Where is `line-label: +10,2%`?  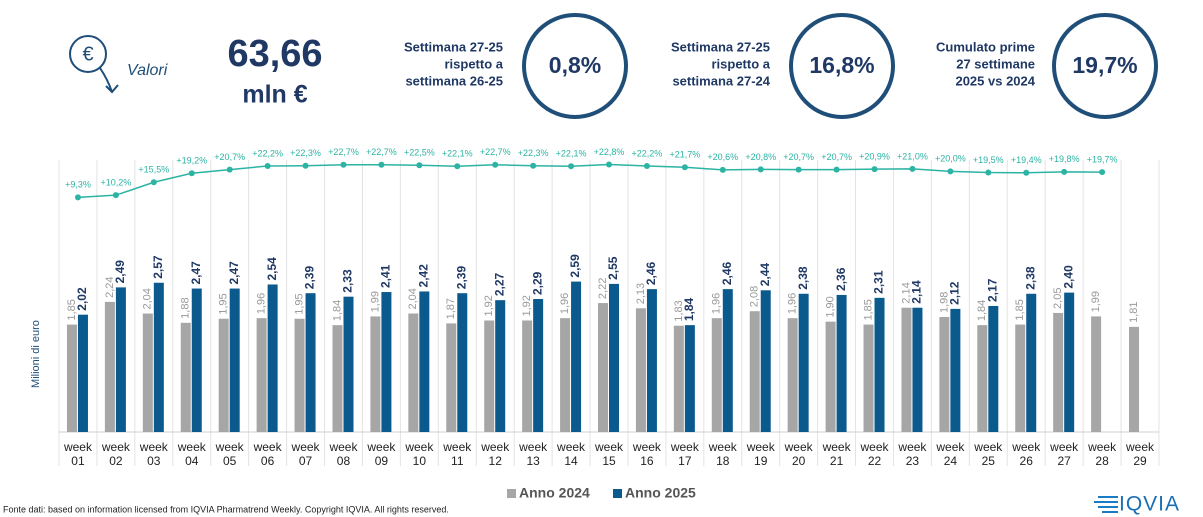
line-label: +10,2% is located at coordinates (116, 183).